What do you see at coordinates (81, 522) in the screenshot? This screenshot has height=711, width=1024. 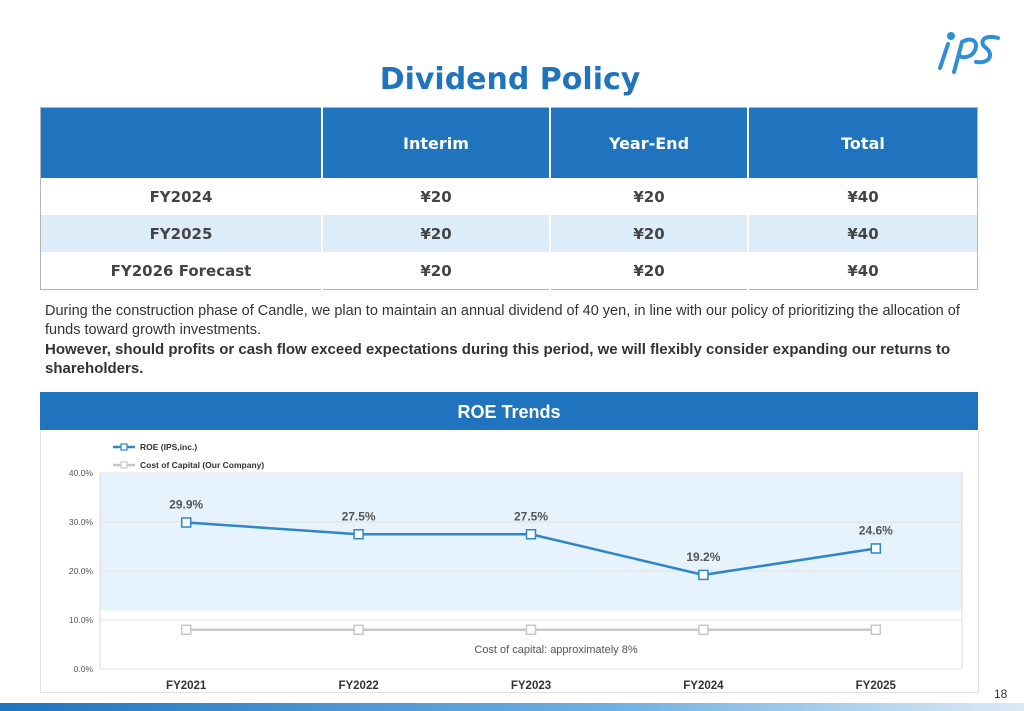 I see `y-tick-label: 30.0%` at bounding box center [81, 522].